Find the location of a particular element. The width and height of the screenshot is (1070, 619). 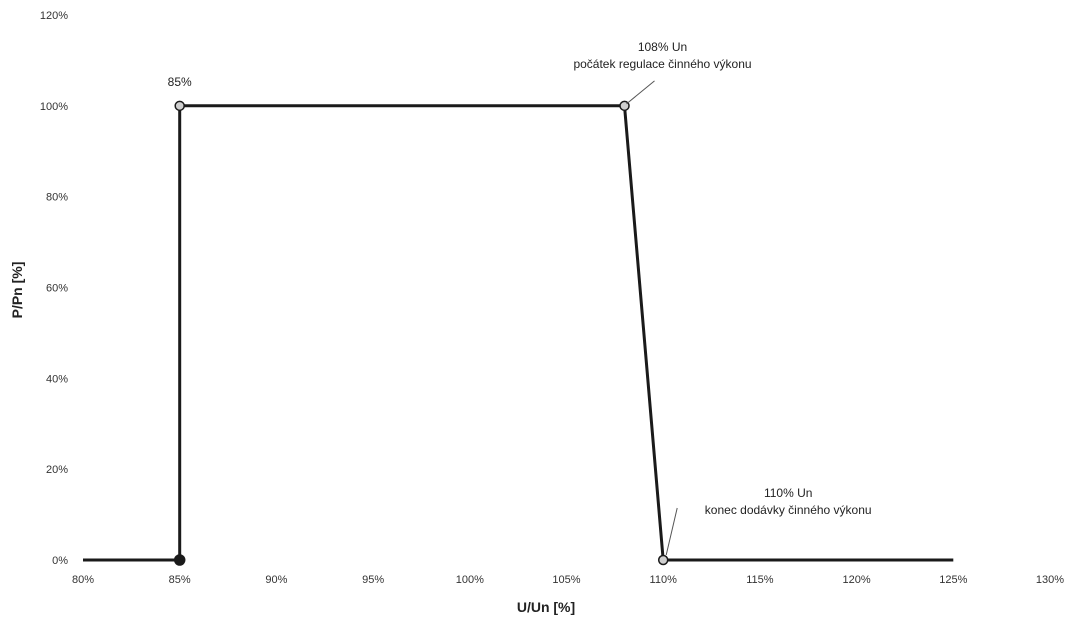

x-tick-label: 80% is located at coordinates (83, 580).